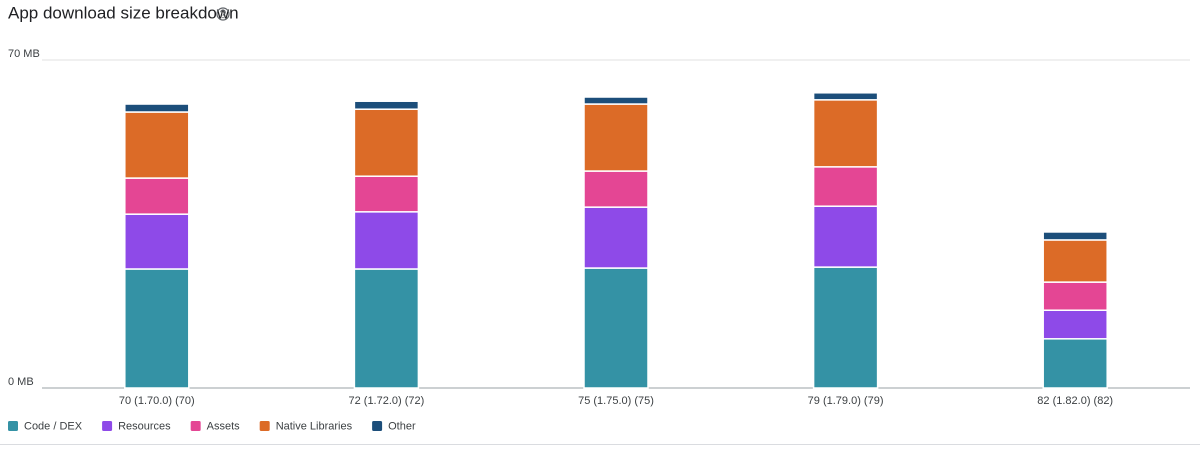 The height and width of the screenshot is (456, 1200). I want to click on x-tick-label: 70 (1.70.0) (70), so click(157, 401).